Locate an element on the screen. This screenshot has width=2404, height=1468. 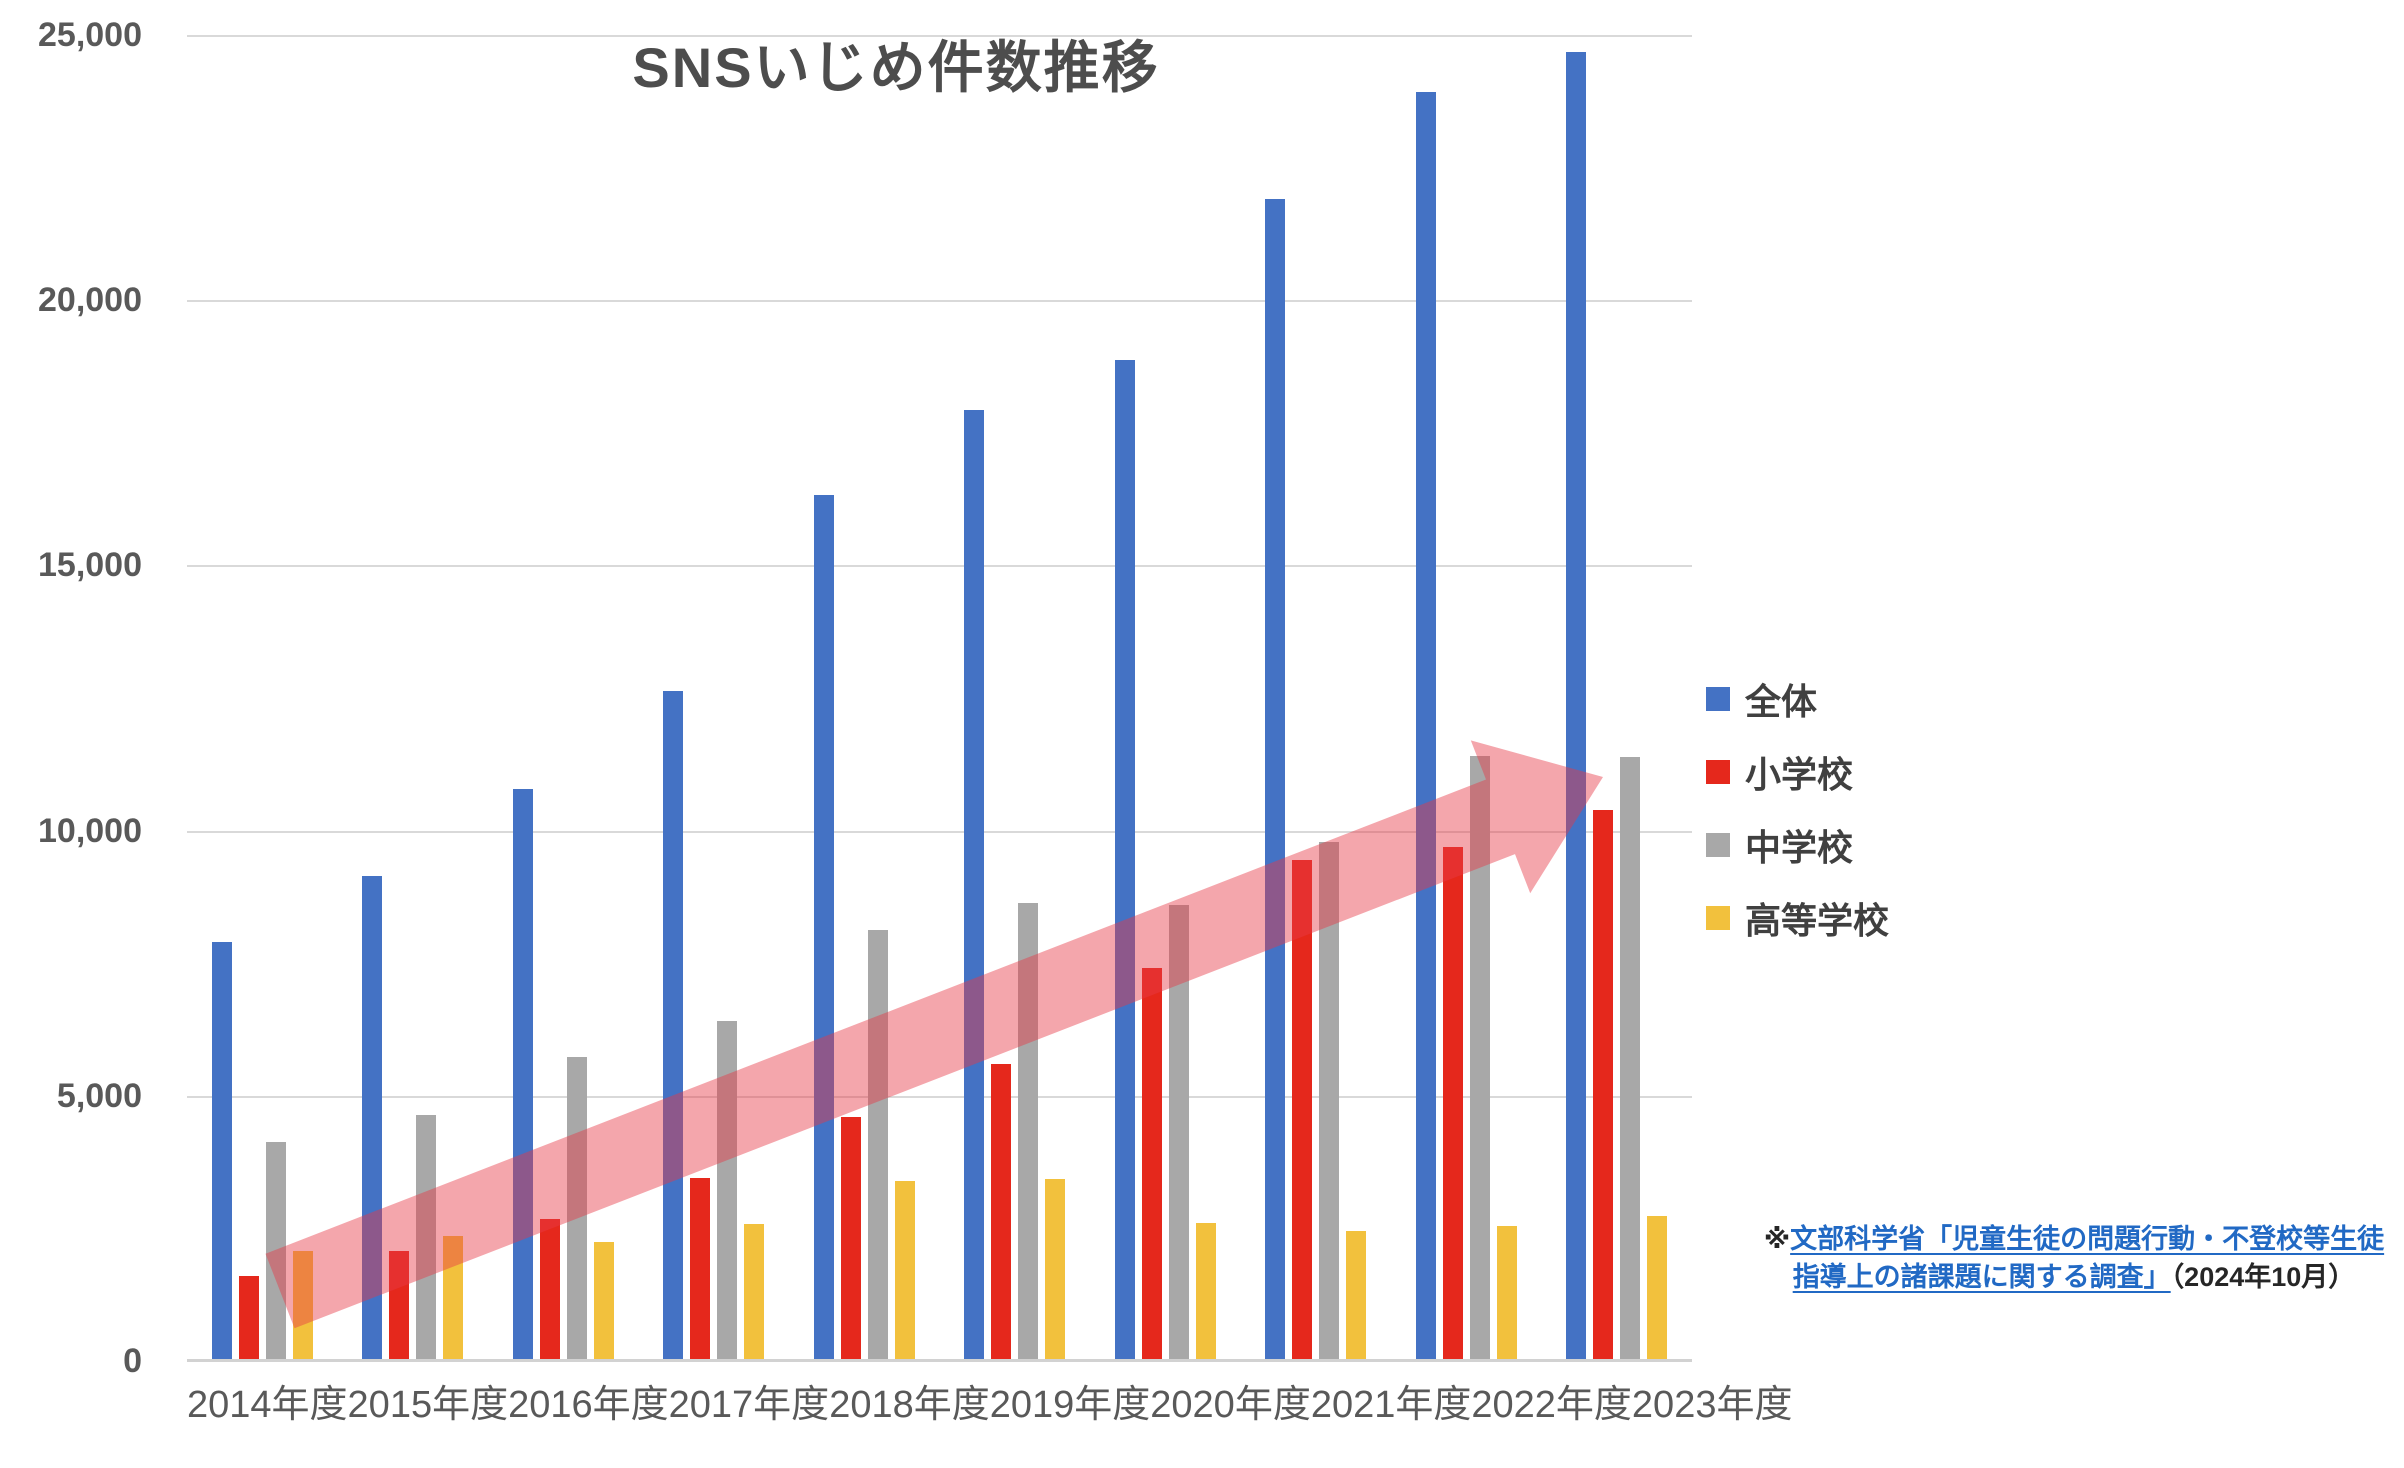
x-axis-tick-label: 2015年度 is located at coordinates (428, 1405).